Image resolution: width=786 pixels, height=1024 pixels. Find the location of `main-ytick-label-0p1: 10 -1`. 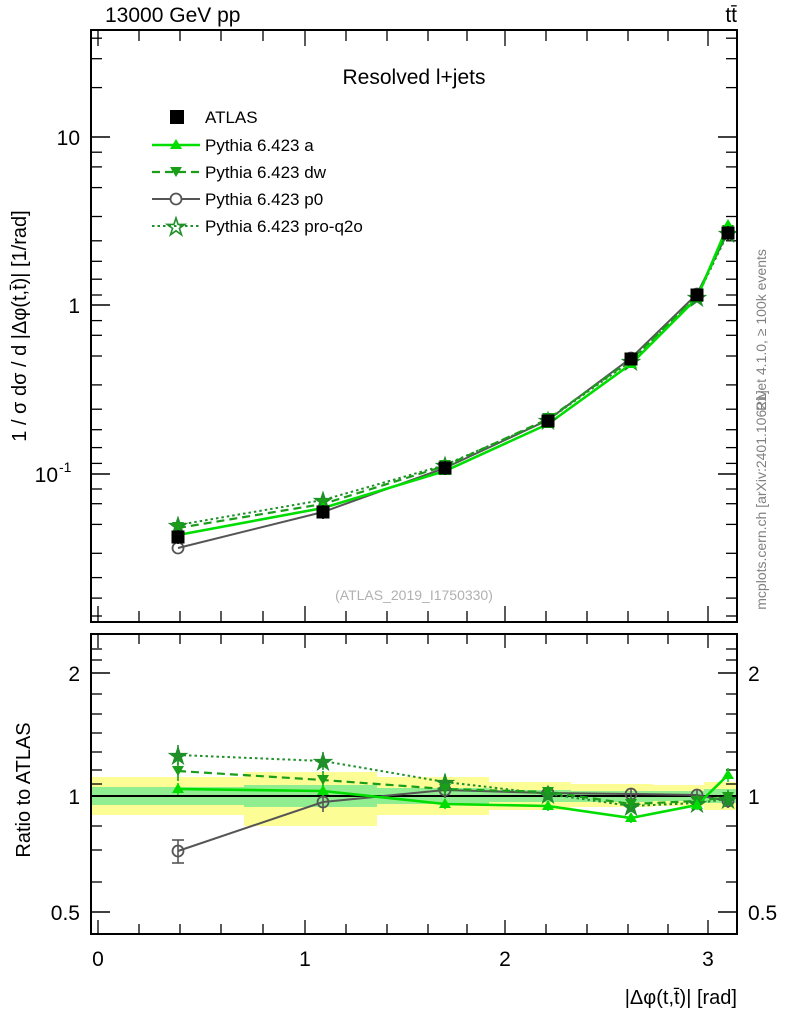

main-ytick-label-0p1: 10 -1 is located at coordinates (53, 473).